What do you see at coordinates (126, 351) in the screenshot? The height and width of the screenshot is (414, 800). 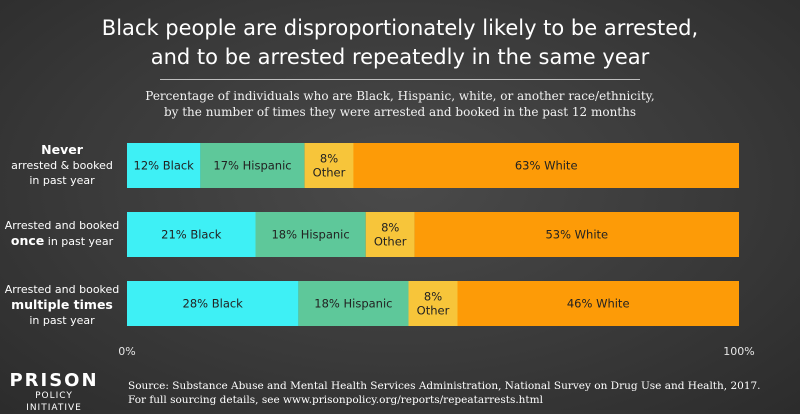 I see `x-tick-label-1: 0%` at bounding box center [126, 351].